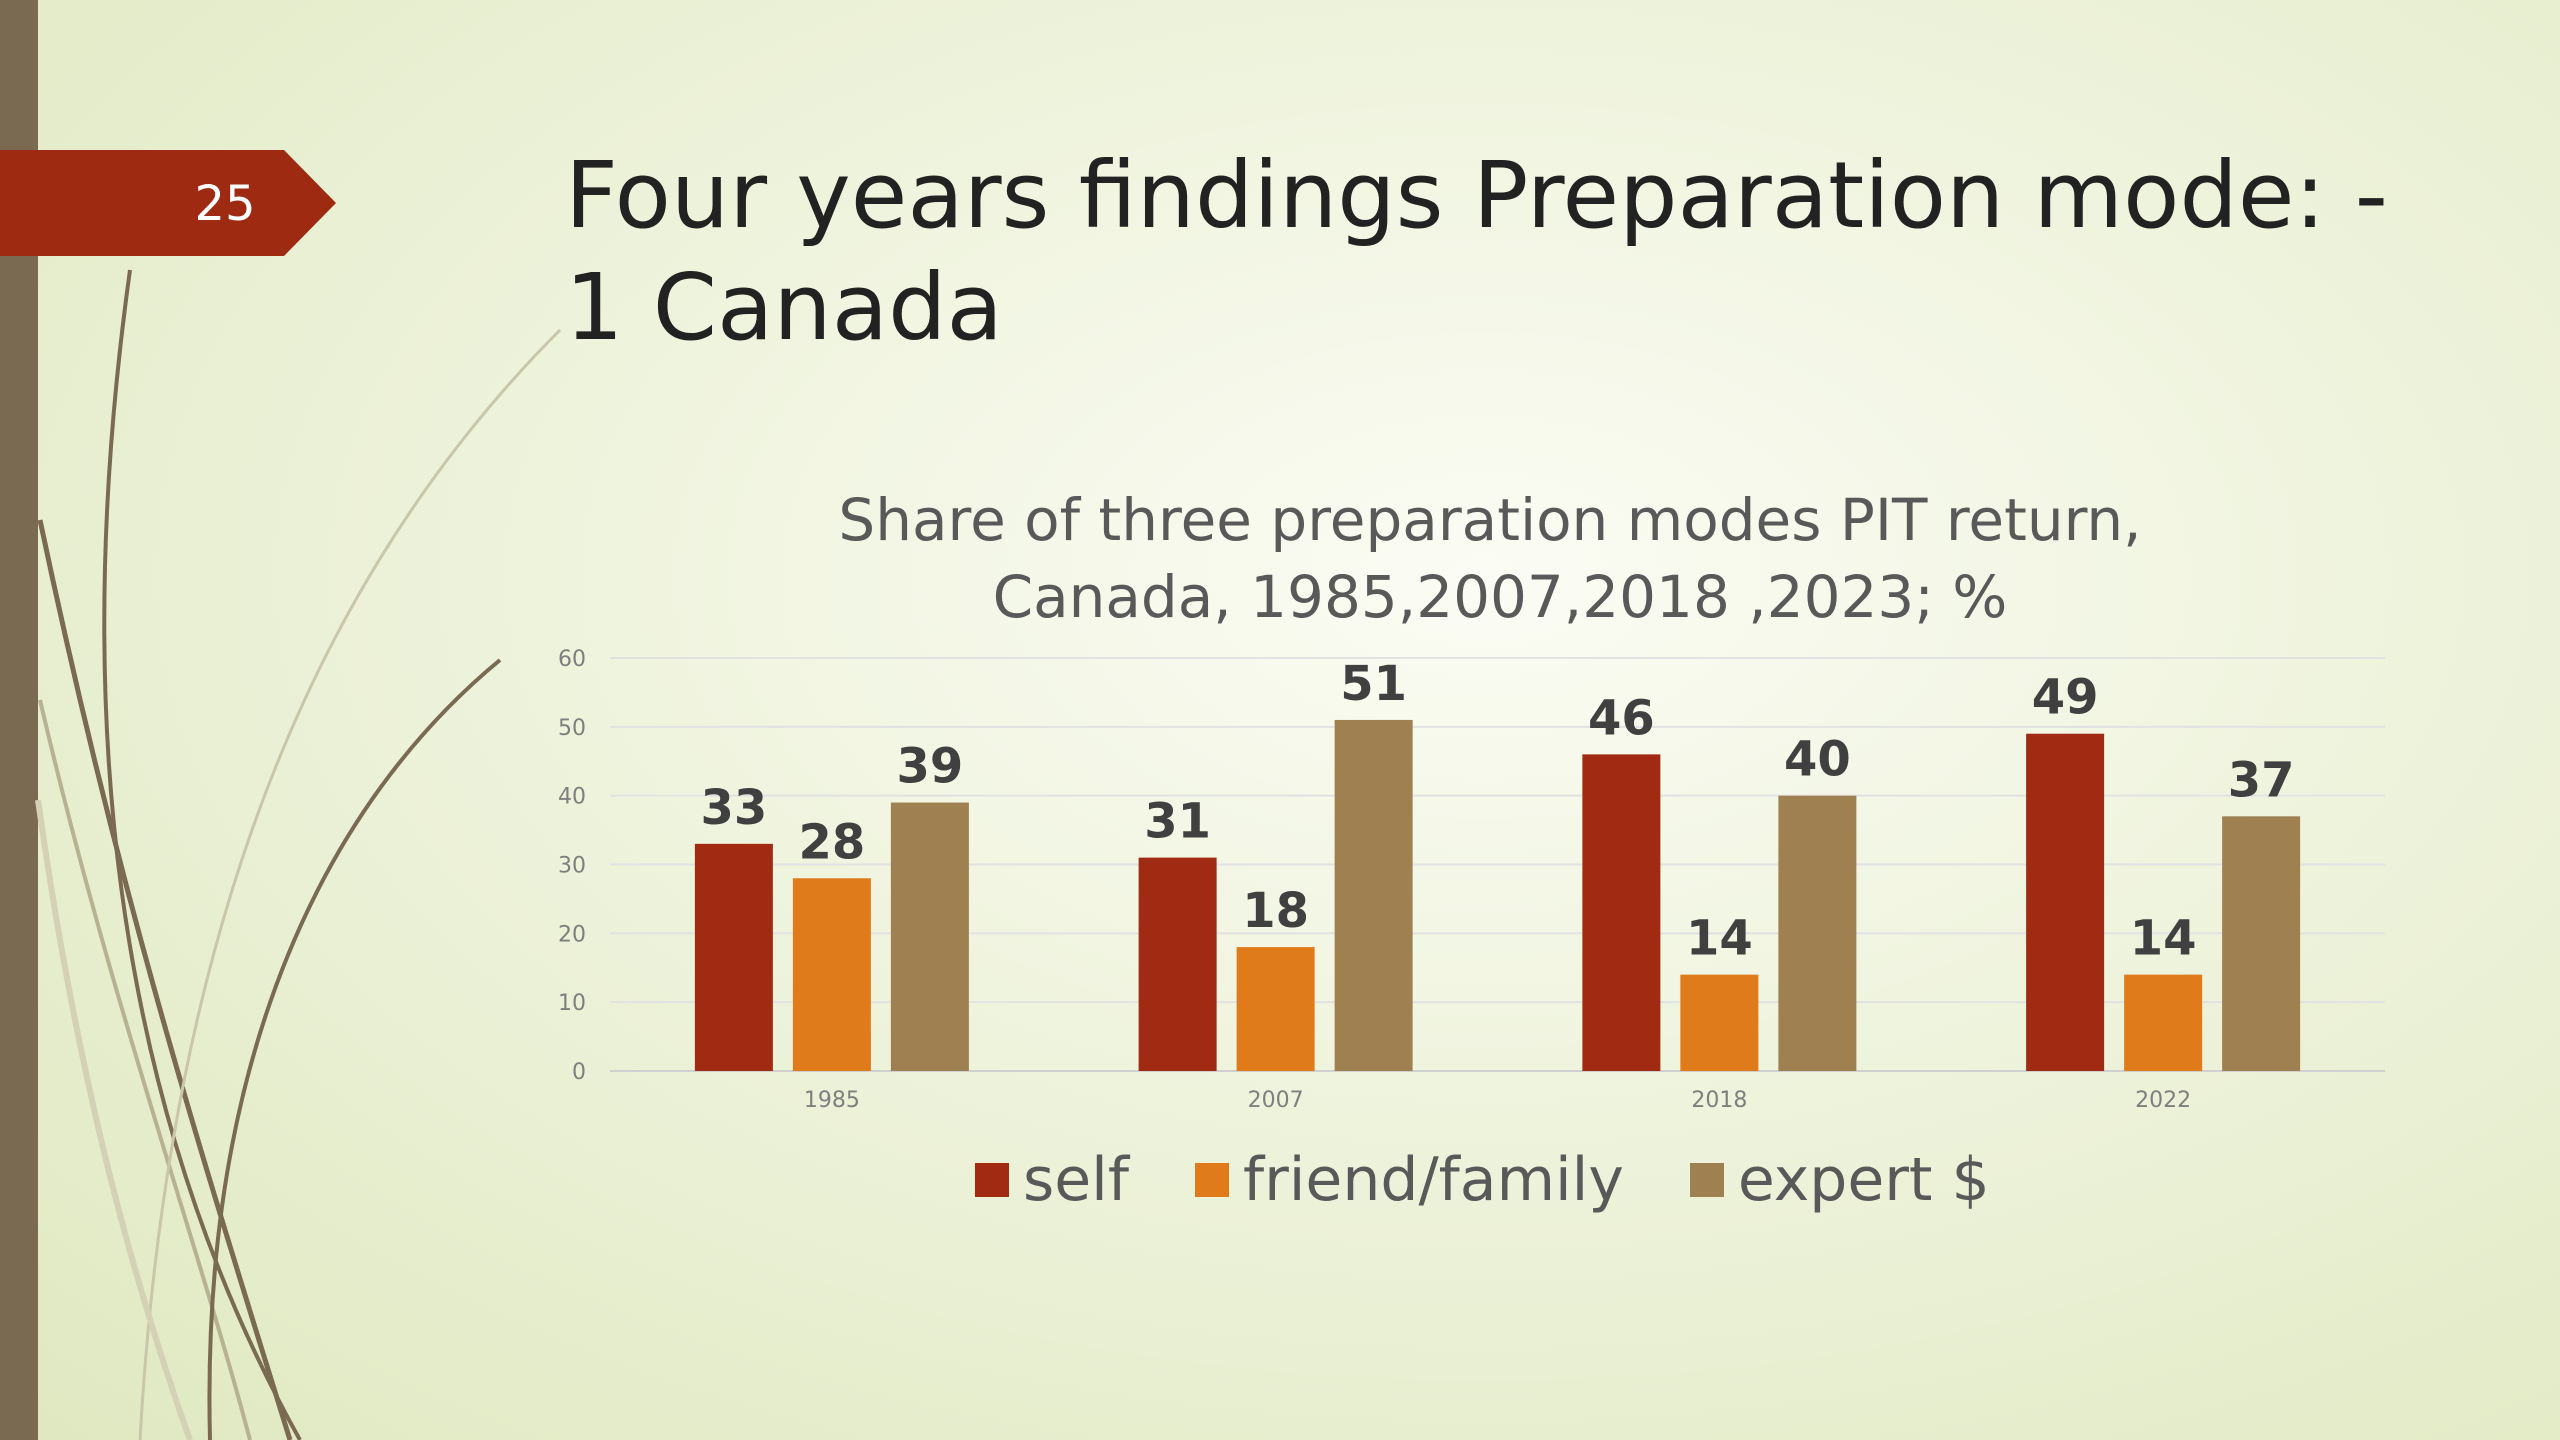 The width and height of the screenshot is (2560, 1440). Describe the element at coordinates (1433, 1180) in the screenshot. I see `legend-label-friend-family: friend/family` at that location.